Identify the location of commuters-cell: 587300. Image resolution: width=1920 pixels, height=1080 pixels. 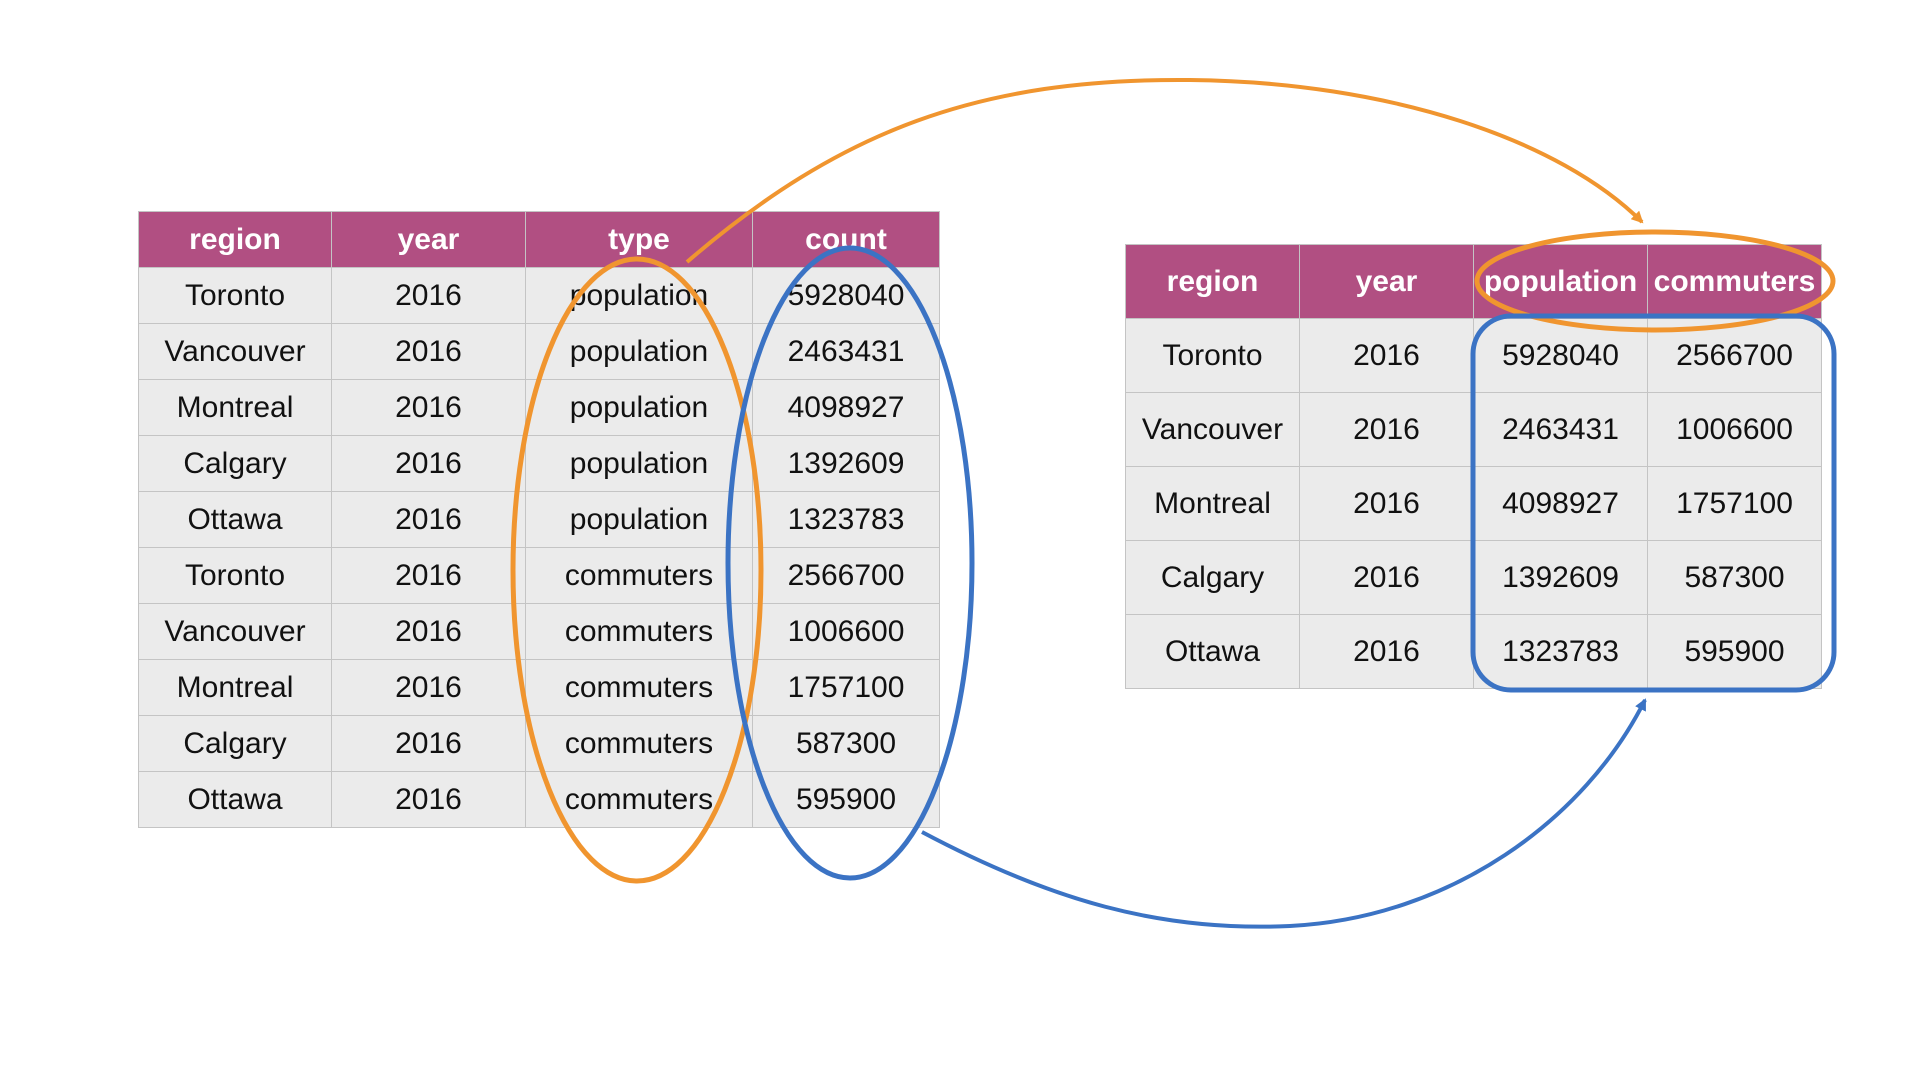
(1734, 577).